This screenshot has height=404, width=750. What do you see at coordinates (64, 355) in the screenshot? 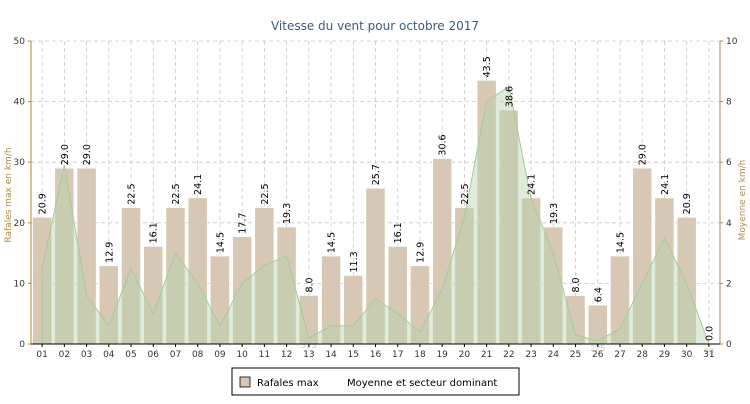
I see `x-tick-label: 02` at bounding box center [64, 355].